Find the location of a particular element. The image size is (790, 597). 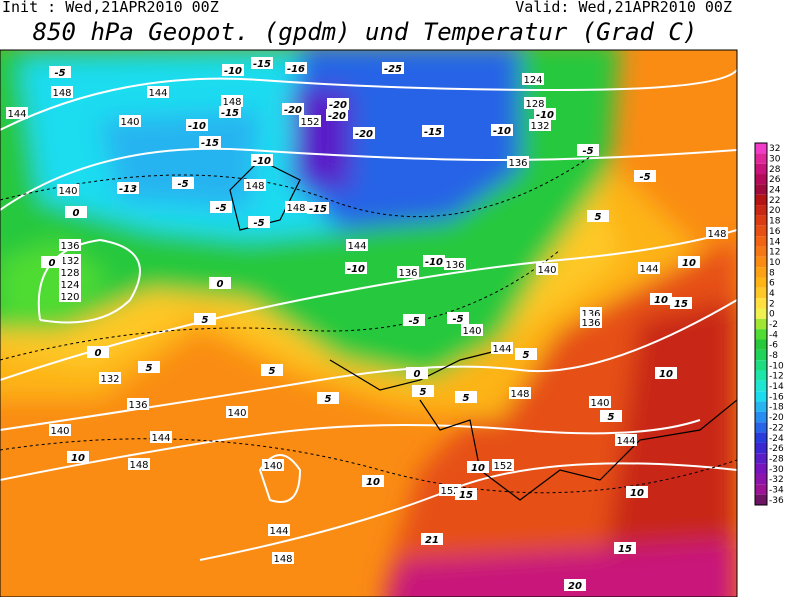

colorbar-frame is located at coordinates (761, 324).